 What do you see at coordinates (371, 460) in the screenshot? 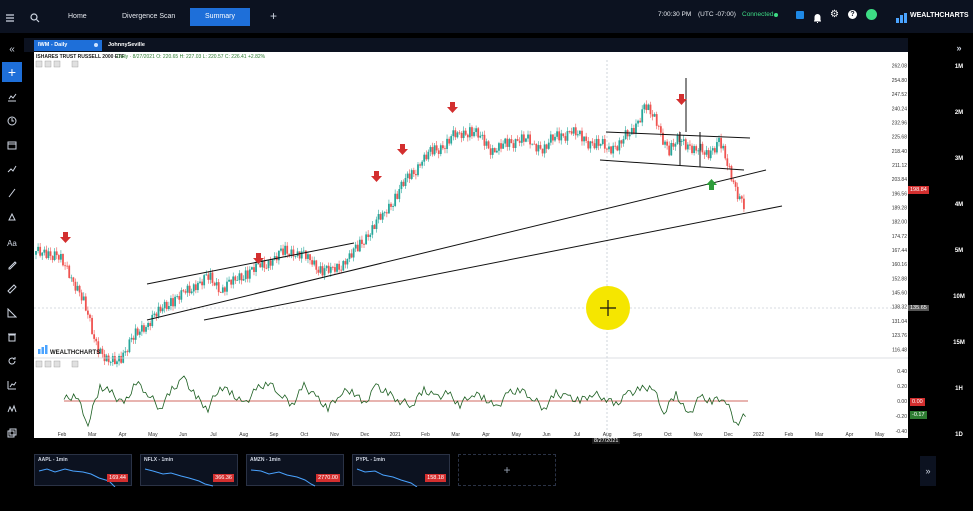
I see `mini-chart-symbol: PYPL - 1min` at bounding box center [371, 460].